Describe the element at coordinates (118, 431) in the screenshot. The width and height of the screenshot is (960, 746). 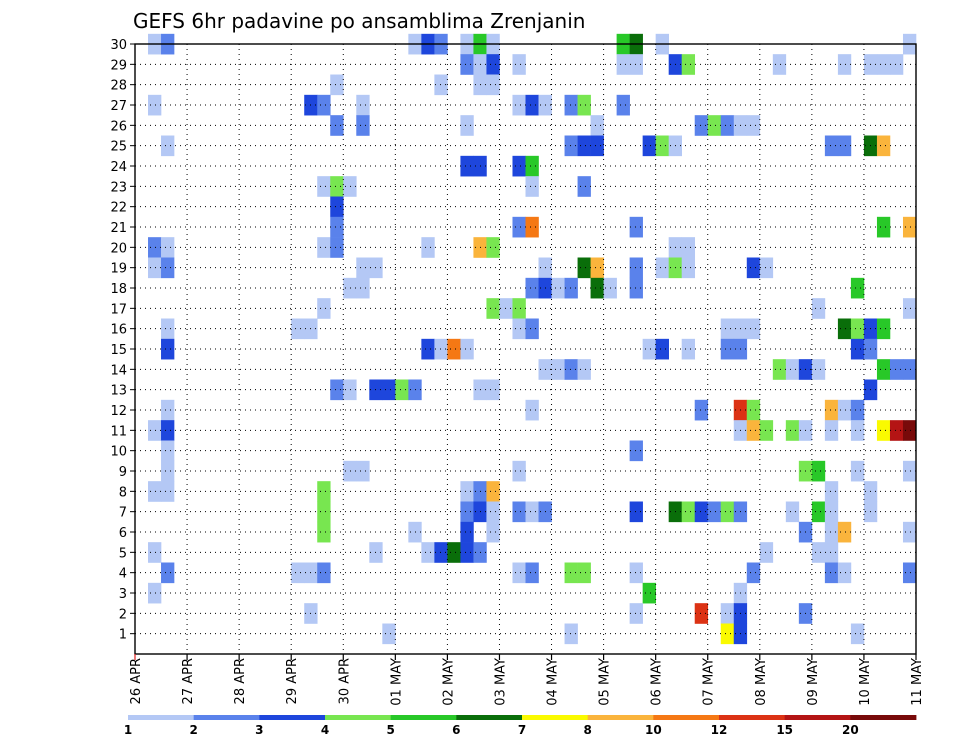
I see `y-tick-label: 11` at that location.